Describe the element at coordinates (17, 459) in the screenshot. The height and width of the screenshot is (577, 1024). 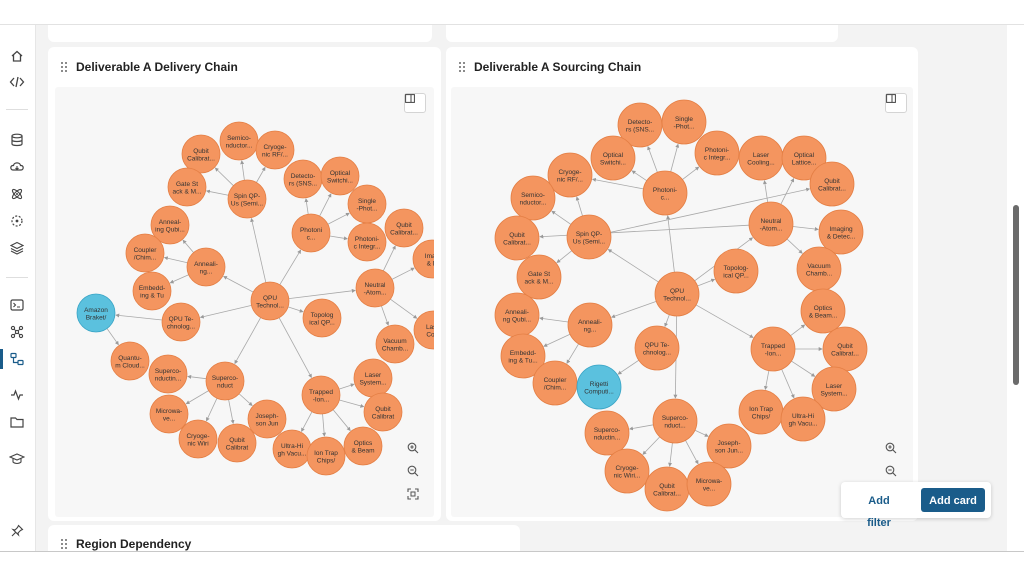
I see `learning-icon` at that location.